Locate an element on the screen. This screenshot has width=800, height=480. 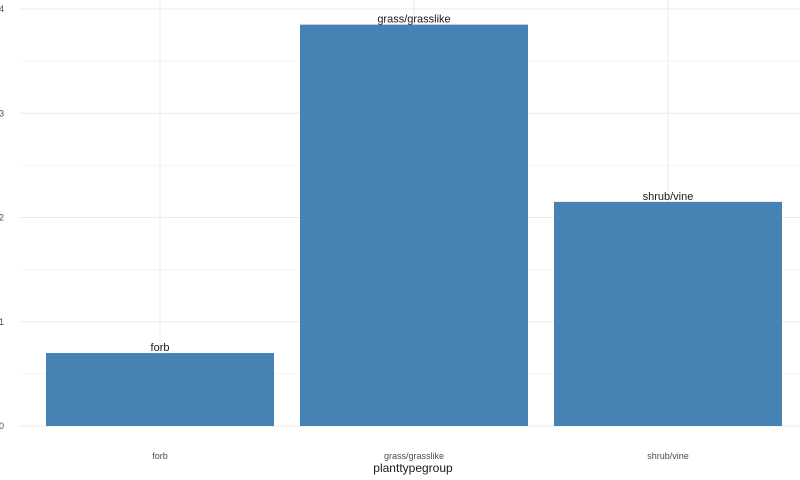
y-tick-label: 2 is located at coordinates (2, 218).